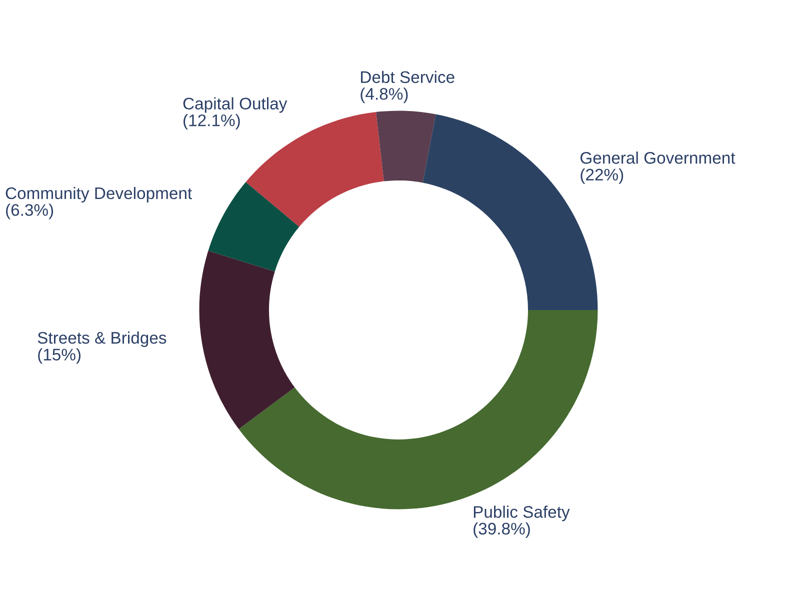 The height and width of the screenshot is (600, 797). Describe the element at coordinates (59, 356) in the screenshot. I see `data-label: (15%)` at that location.